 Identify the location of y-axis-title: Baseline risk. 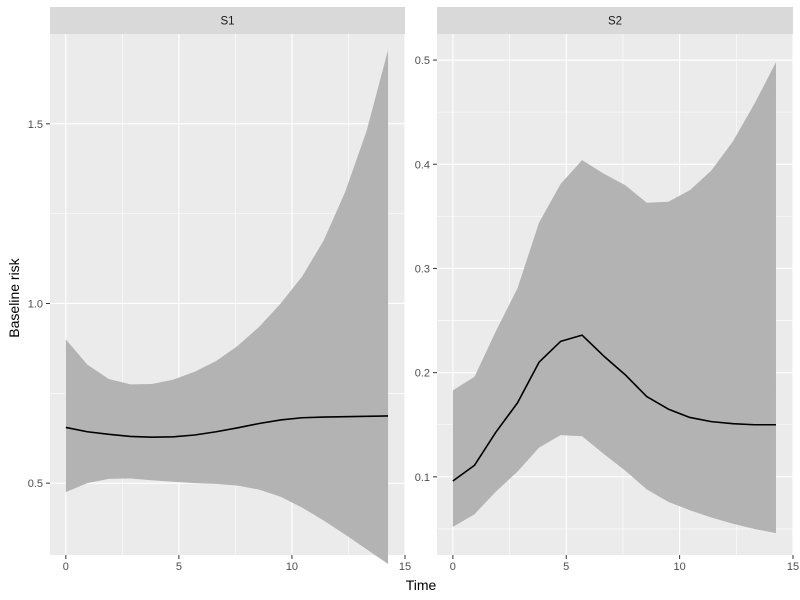
(14, 297).